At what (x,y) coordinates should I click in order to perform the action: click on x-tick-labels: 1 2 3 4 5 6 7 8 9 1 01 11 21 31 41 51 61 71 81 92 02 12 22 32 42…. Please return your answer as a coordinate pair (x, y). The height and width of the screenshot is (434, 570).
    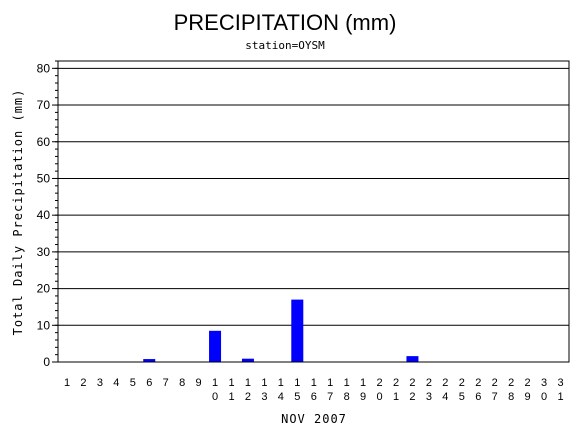
    Looking at the image, I should click on (314, 390).